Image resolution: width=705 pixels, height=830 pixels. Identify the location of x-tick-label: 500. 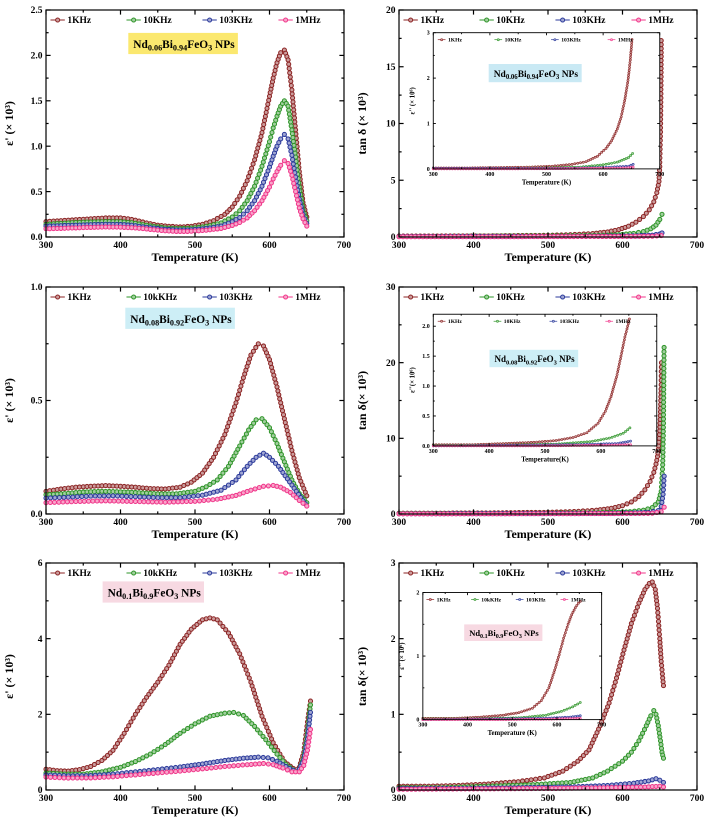
(195, 246).